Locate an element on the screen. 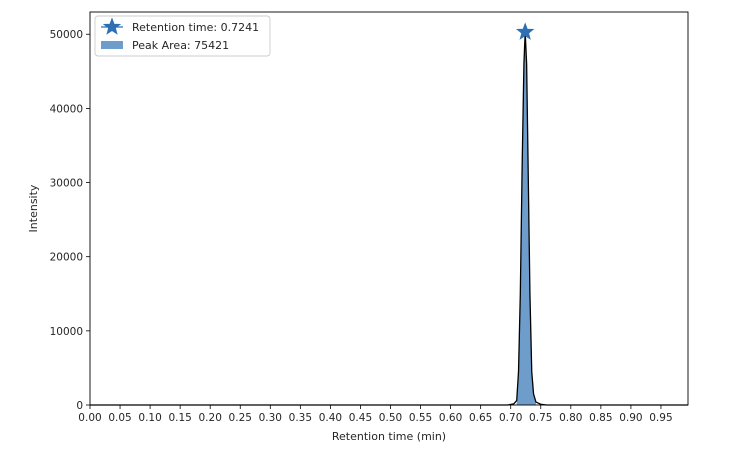  x-tick-label: 0.30 is located at coordinates (270, 418).